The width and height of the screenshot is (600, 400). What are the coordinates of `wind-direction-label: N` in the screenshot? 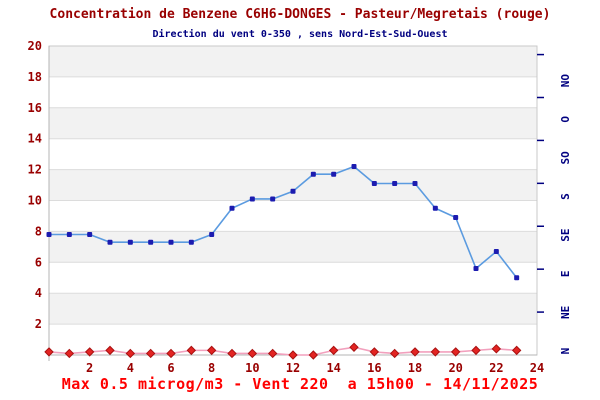 It's located at (565, 351).